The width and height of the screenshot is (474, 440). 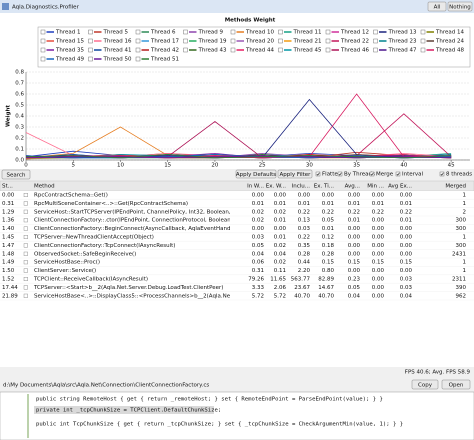 What do you see at coordinates (307, 51) in the screenshot?
I see `legend-label: Thread 45` at bounding box center [307, 51].